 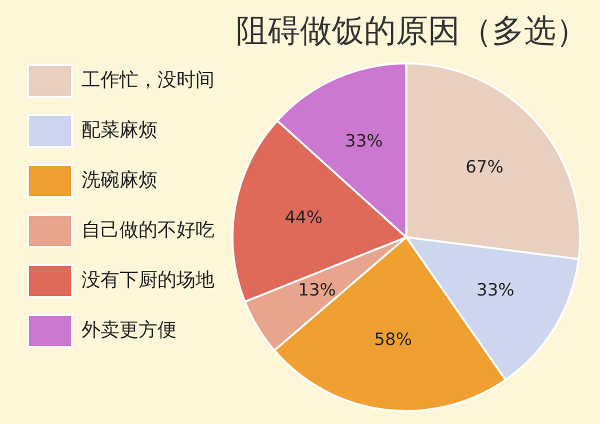 I want to click on legend-label: 工作忙，没时间, so click(x=148, y=79).